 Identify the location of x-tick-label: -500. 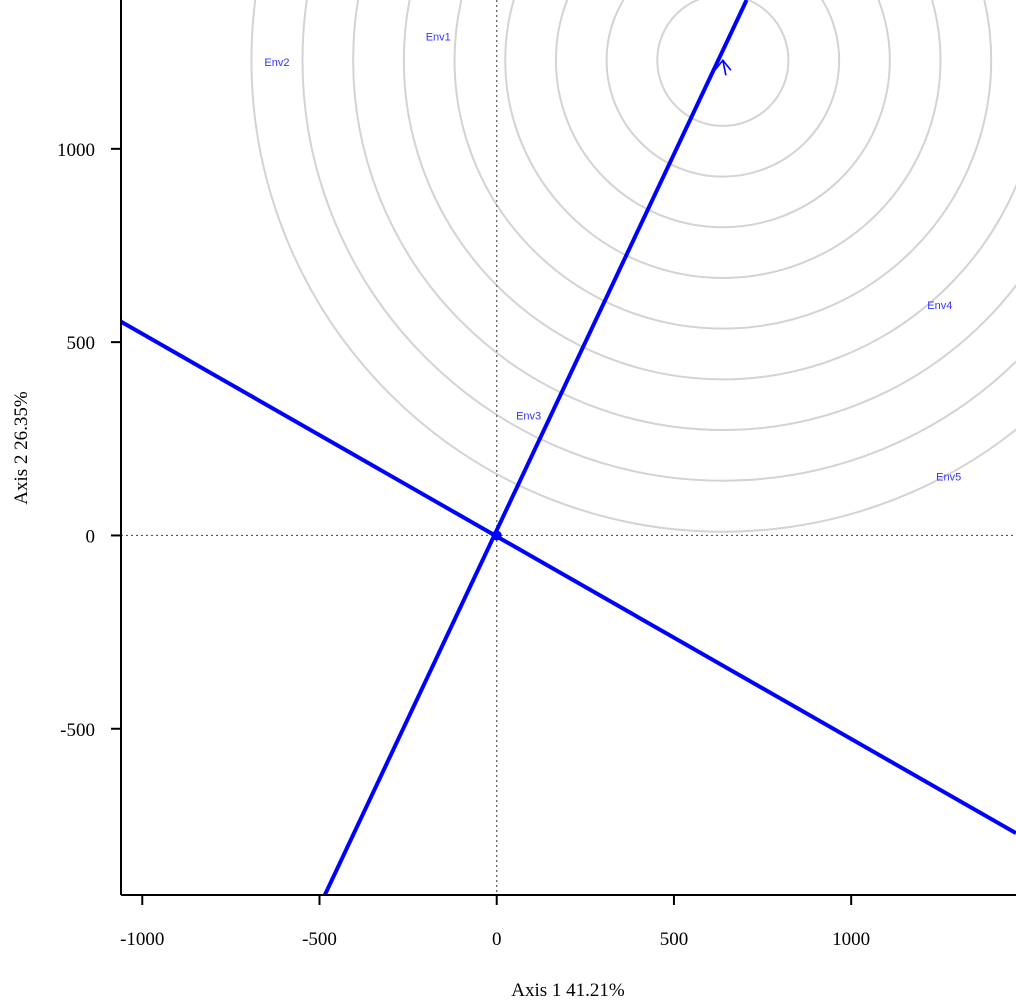
(319, 939).